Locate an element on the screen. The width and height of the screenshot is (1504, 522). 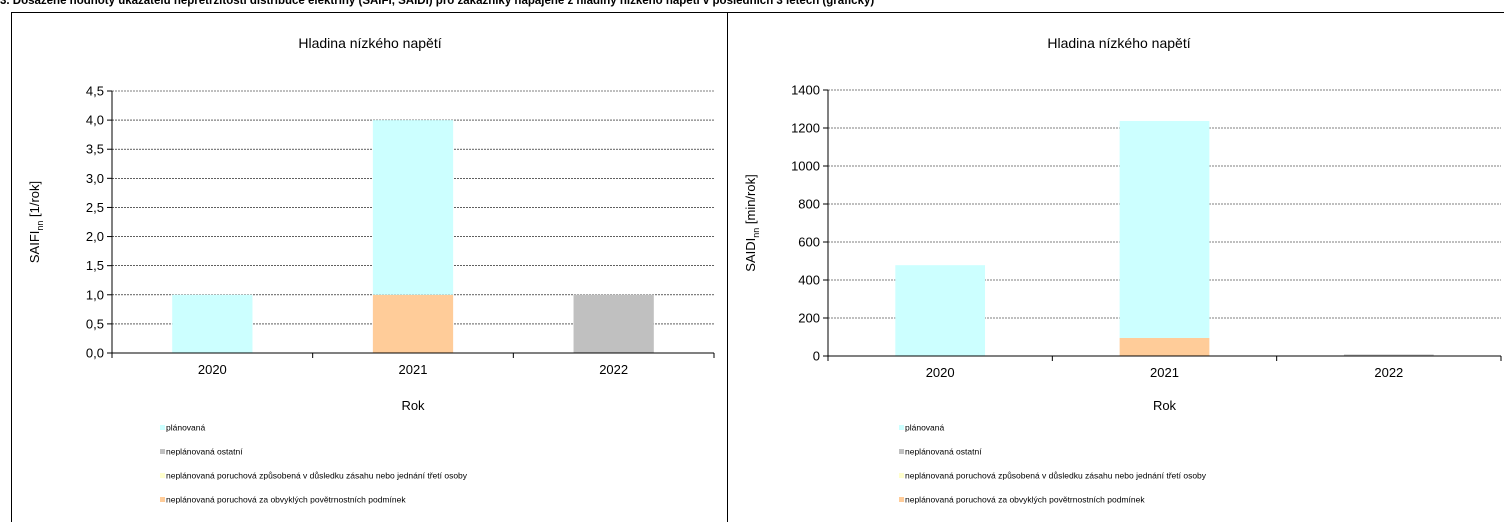
y-tick-label: 0,0 is located at coordinates (95, 353).